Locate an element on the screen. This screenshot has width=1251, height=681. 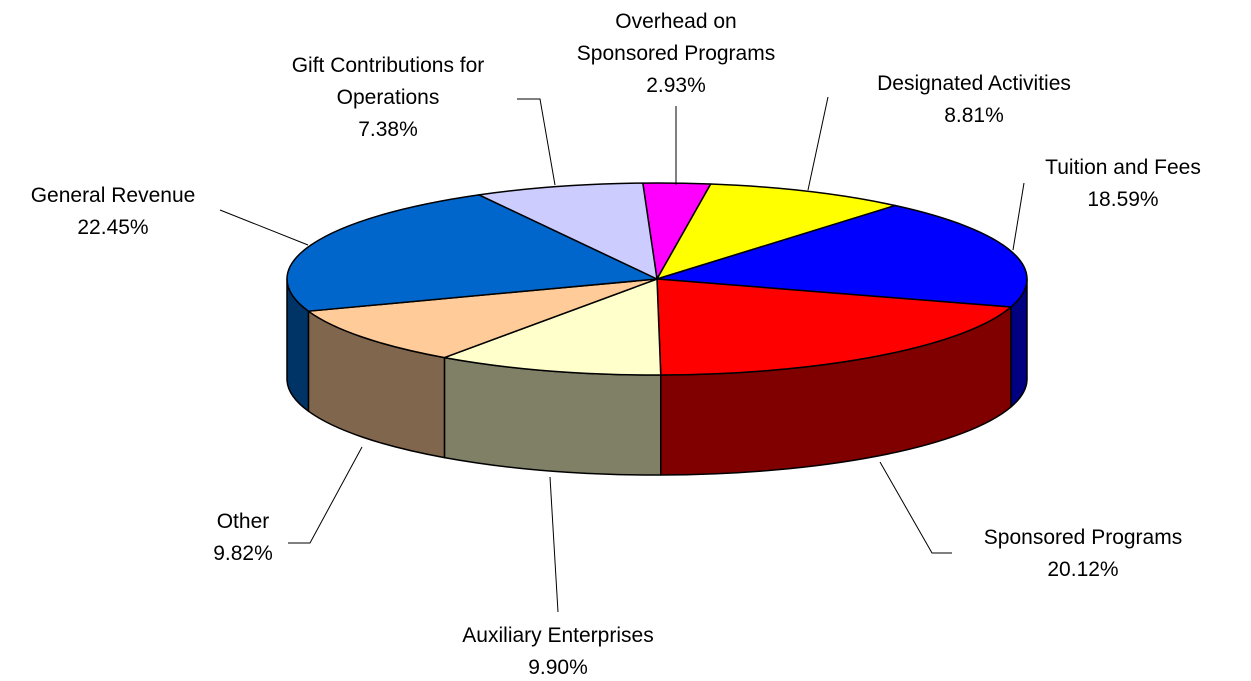
category-name: Overhead on Sponsored Programs is located at coordinates (676, 37).